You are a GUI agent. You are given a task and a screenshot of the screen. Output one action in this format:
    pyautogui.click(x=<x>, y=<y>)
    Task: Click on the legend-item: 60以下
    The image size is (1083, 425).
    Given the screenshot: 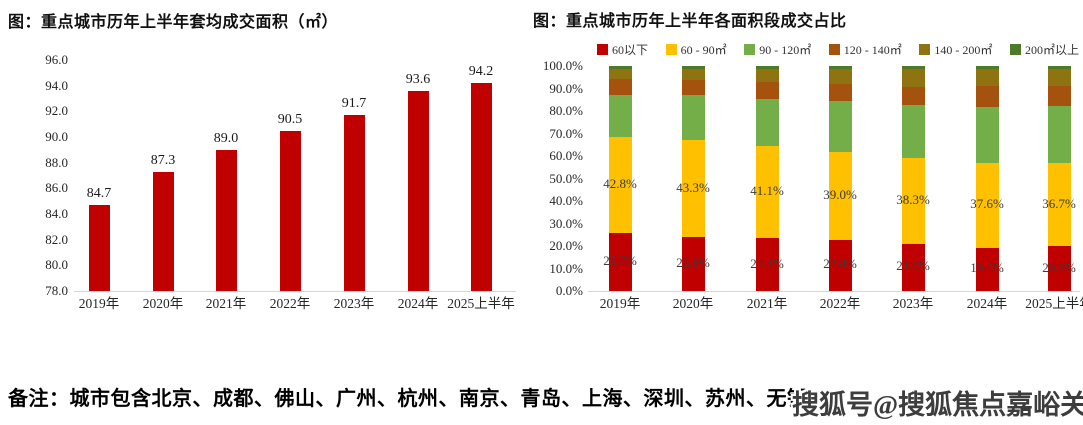 What is the action you would take?
    pyautogui.click(x=622, y=49)
    